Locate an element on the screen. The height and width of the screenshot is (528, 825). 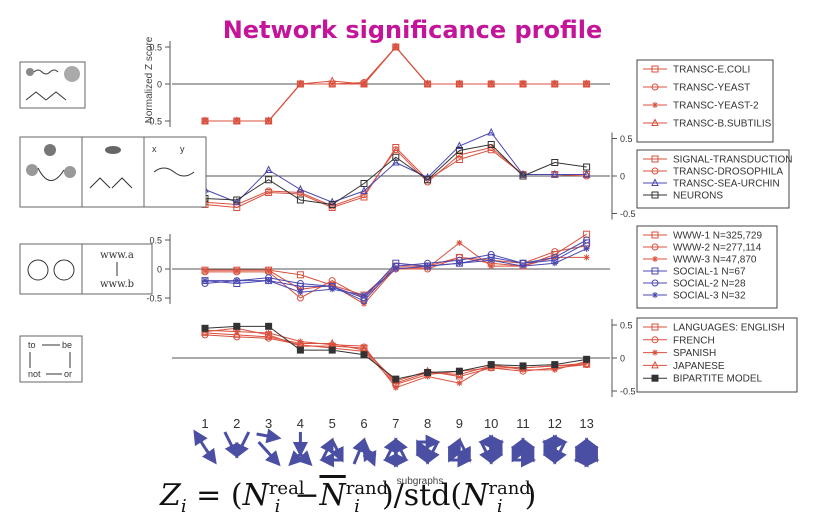
motif-13-icon is located at coordinates (586, 452).